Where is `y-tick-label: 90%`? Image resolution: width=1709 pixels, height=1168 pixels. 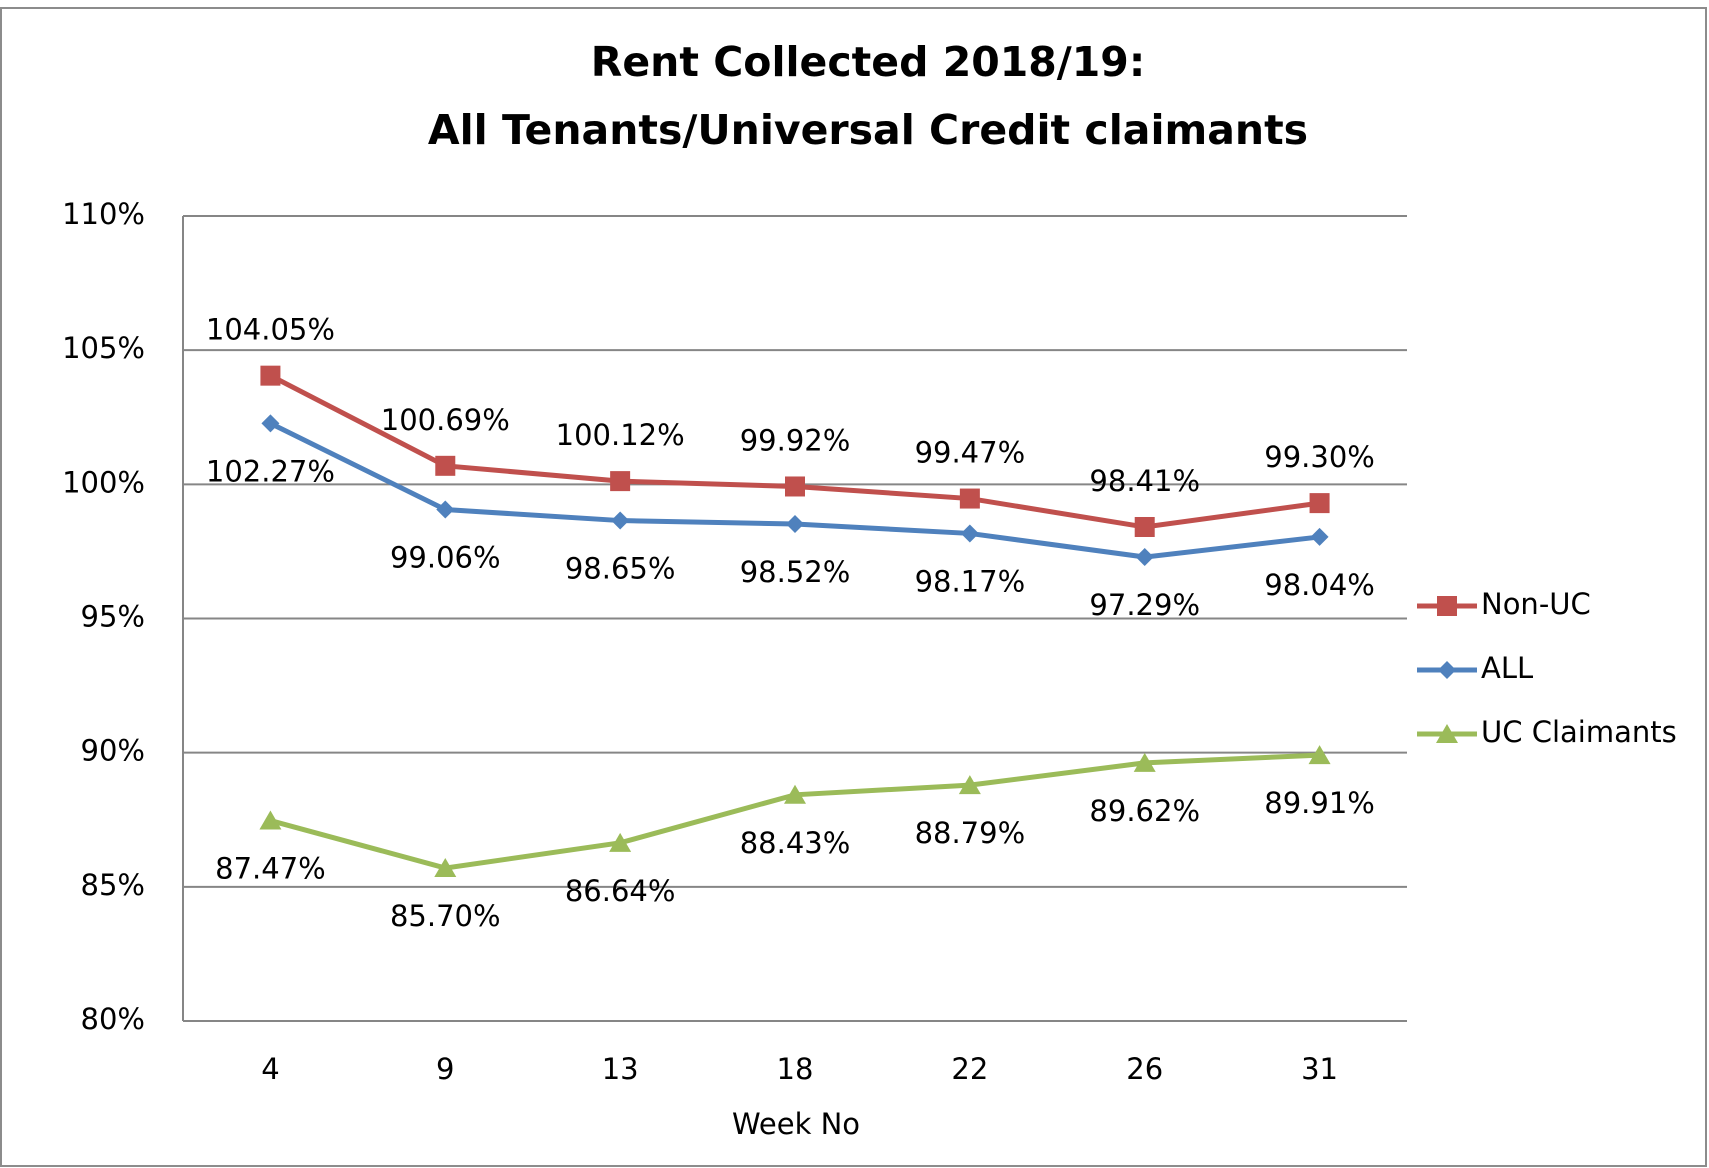
y-tick-label: 90% is located at coordinates (113, 751).